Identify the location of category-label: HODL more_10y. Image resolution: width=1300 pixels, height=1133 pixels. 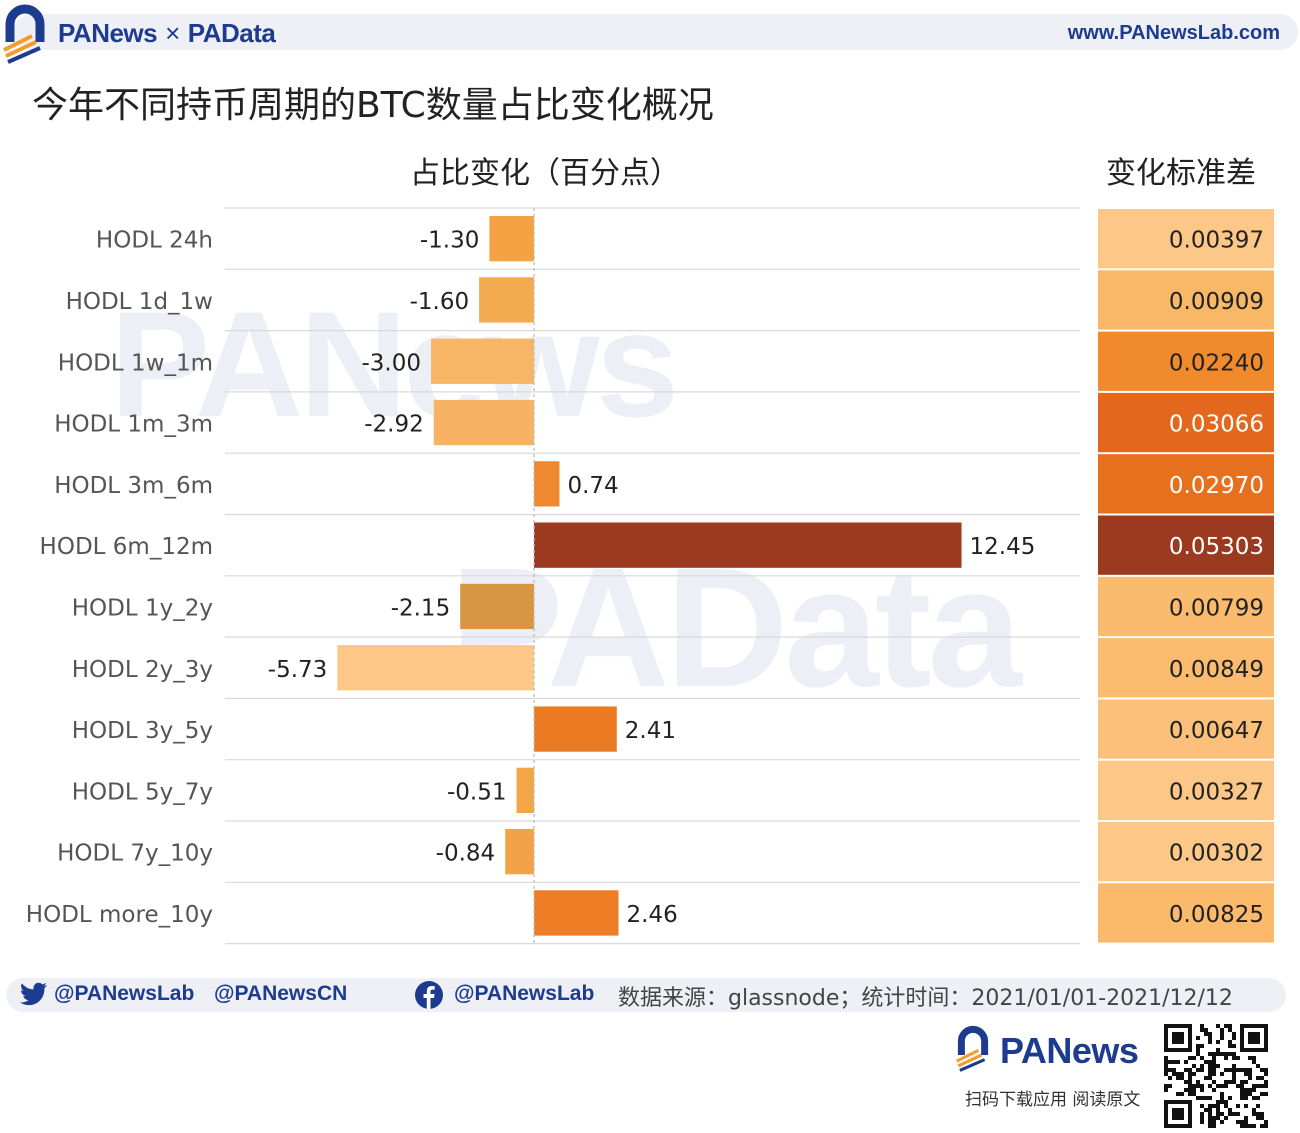
(119, 915).